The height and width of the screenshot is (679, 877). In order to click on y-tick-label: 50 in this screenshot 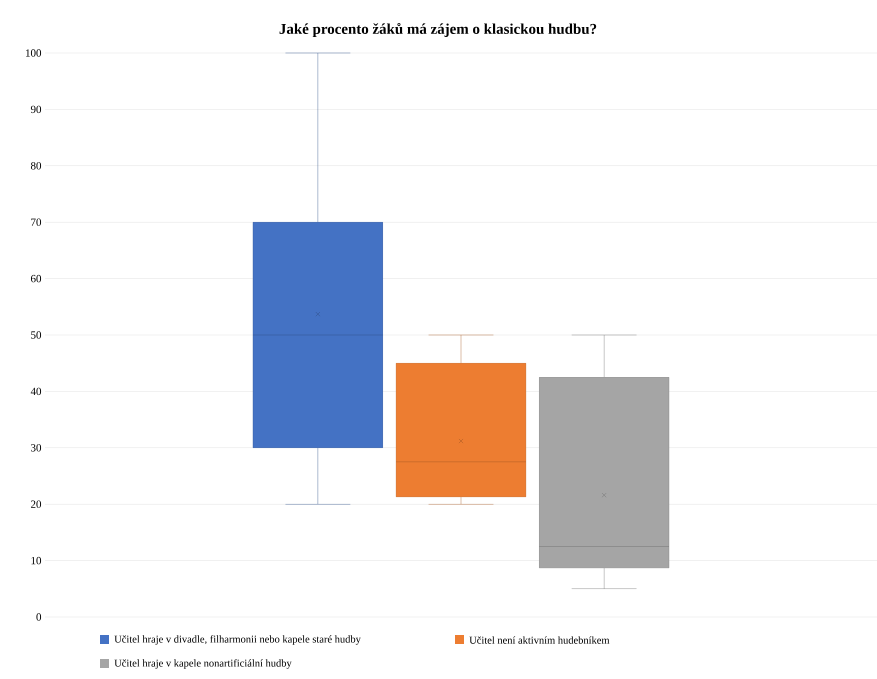, I will do `click(36, 335)`.